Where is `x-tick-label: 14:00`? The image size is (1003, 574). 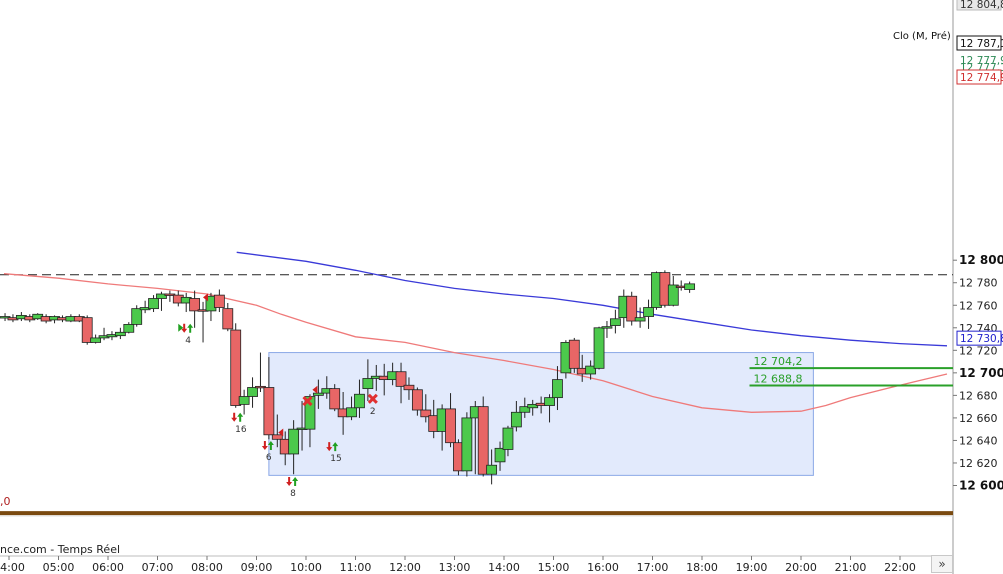 x-tick-label: 14:00 is located at coordinates (504, 567).